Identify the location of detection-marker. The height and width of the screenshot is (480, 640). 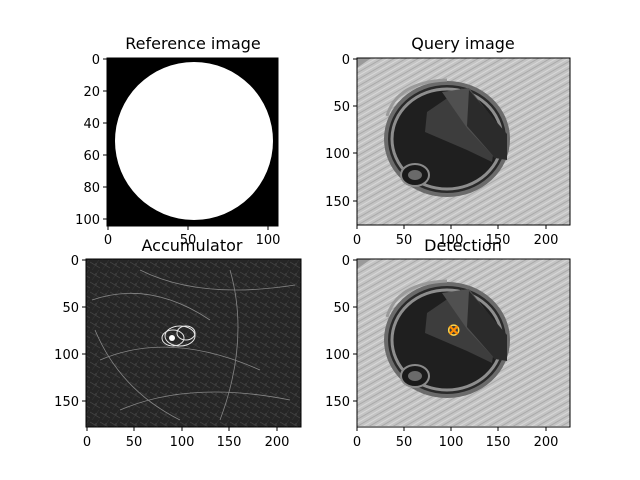
(453, 330).